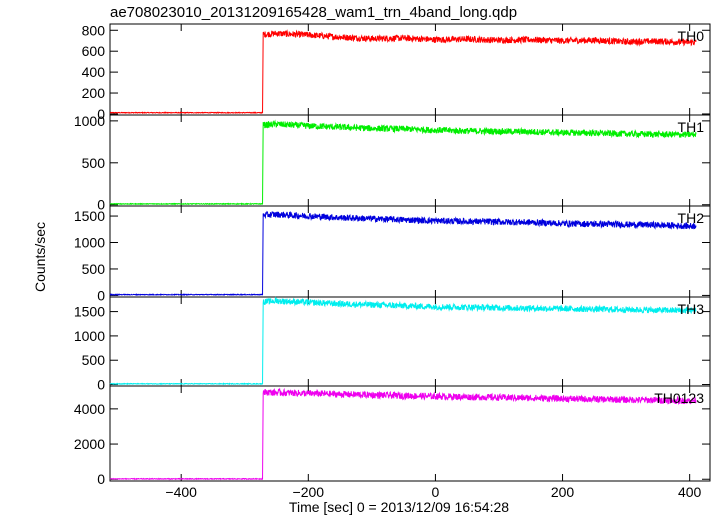 This screenshot has height=516, width=717. I want to click on series-label: TH1, so click(691, 127).